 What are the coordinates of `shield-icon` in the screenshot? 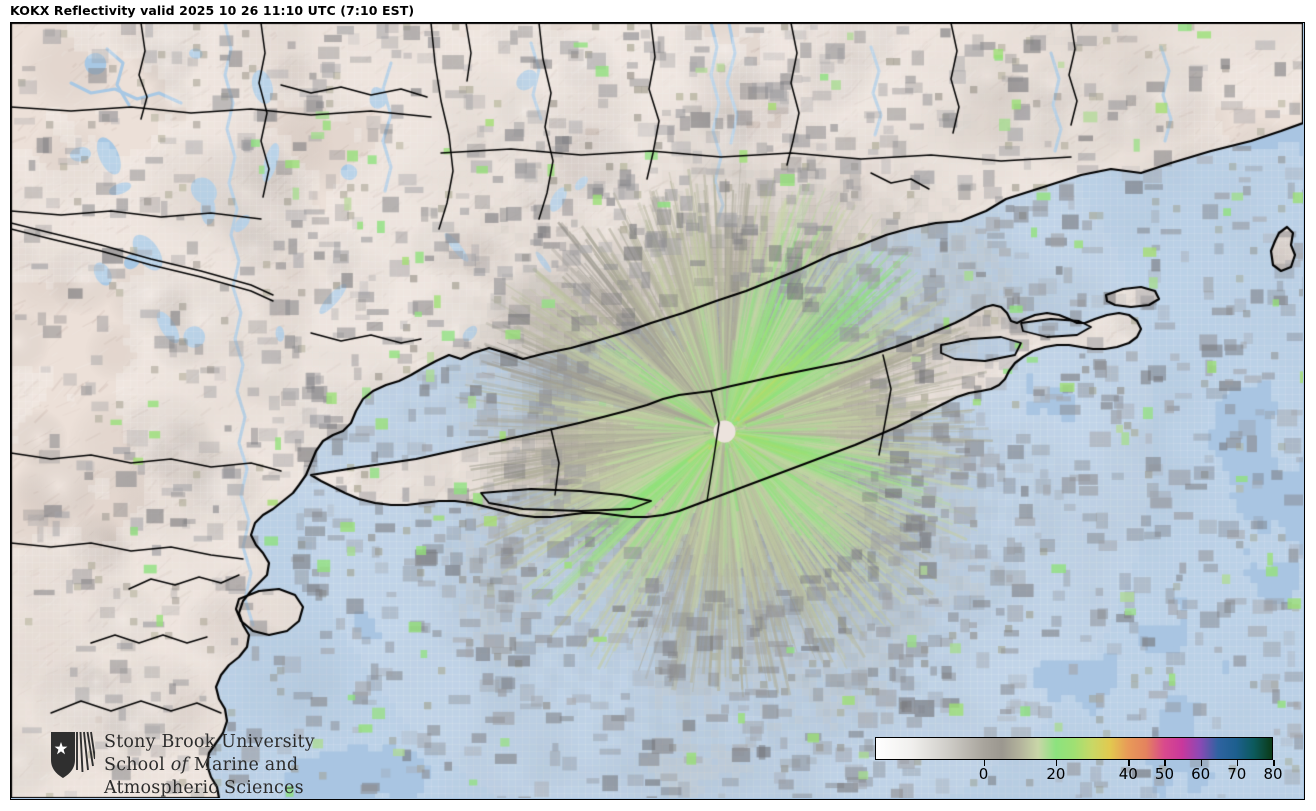 It's located at (73, 754).